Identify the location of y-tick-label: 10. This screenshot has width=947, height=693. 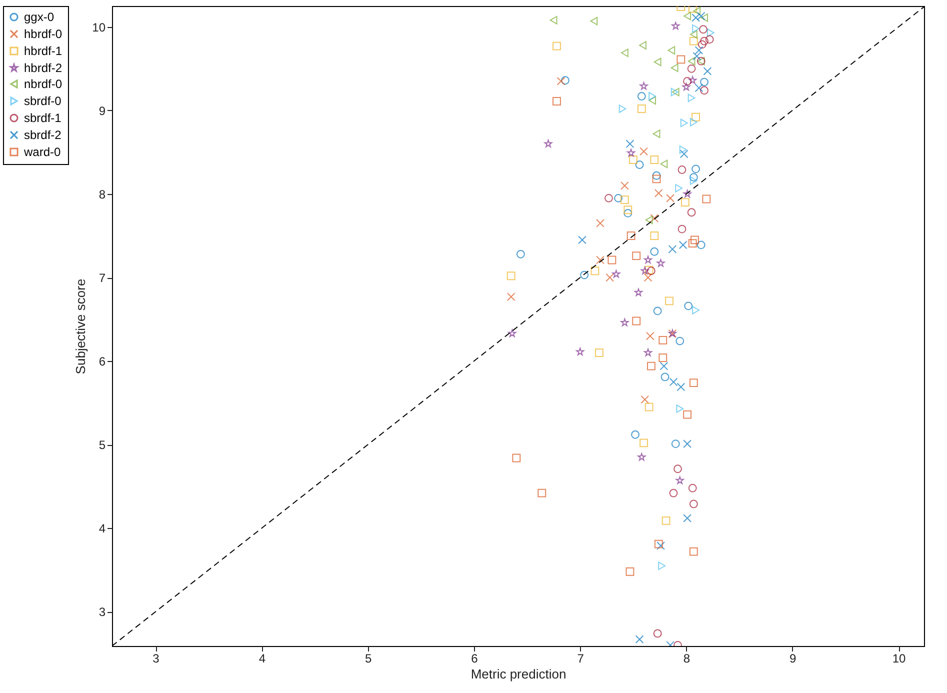
(99, 27).